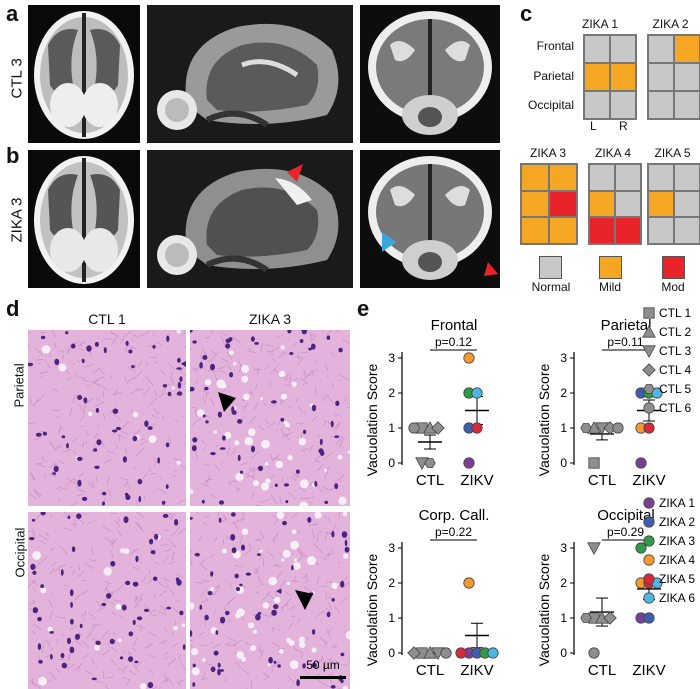 The image size is (700, 689). I want to click on legend-label-ctl: CTL 5, so click(675, 389).